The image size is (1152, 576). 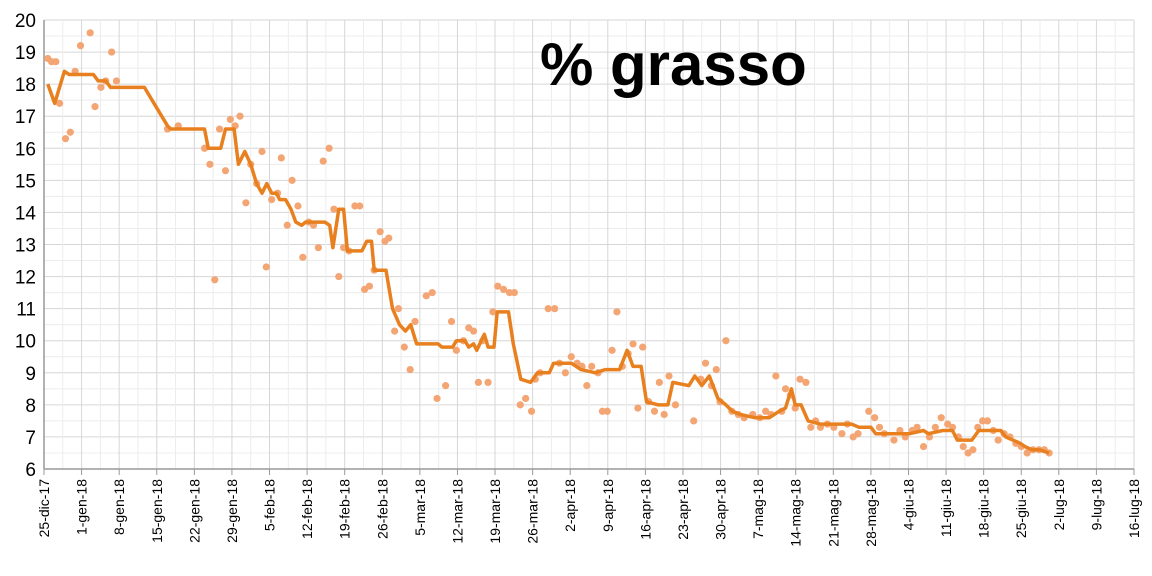 I want to click on x-tick-label: 26-mar-18, so click(x=533, y=511).